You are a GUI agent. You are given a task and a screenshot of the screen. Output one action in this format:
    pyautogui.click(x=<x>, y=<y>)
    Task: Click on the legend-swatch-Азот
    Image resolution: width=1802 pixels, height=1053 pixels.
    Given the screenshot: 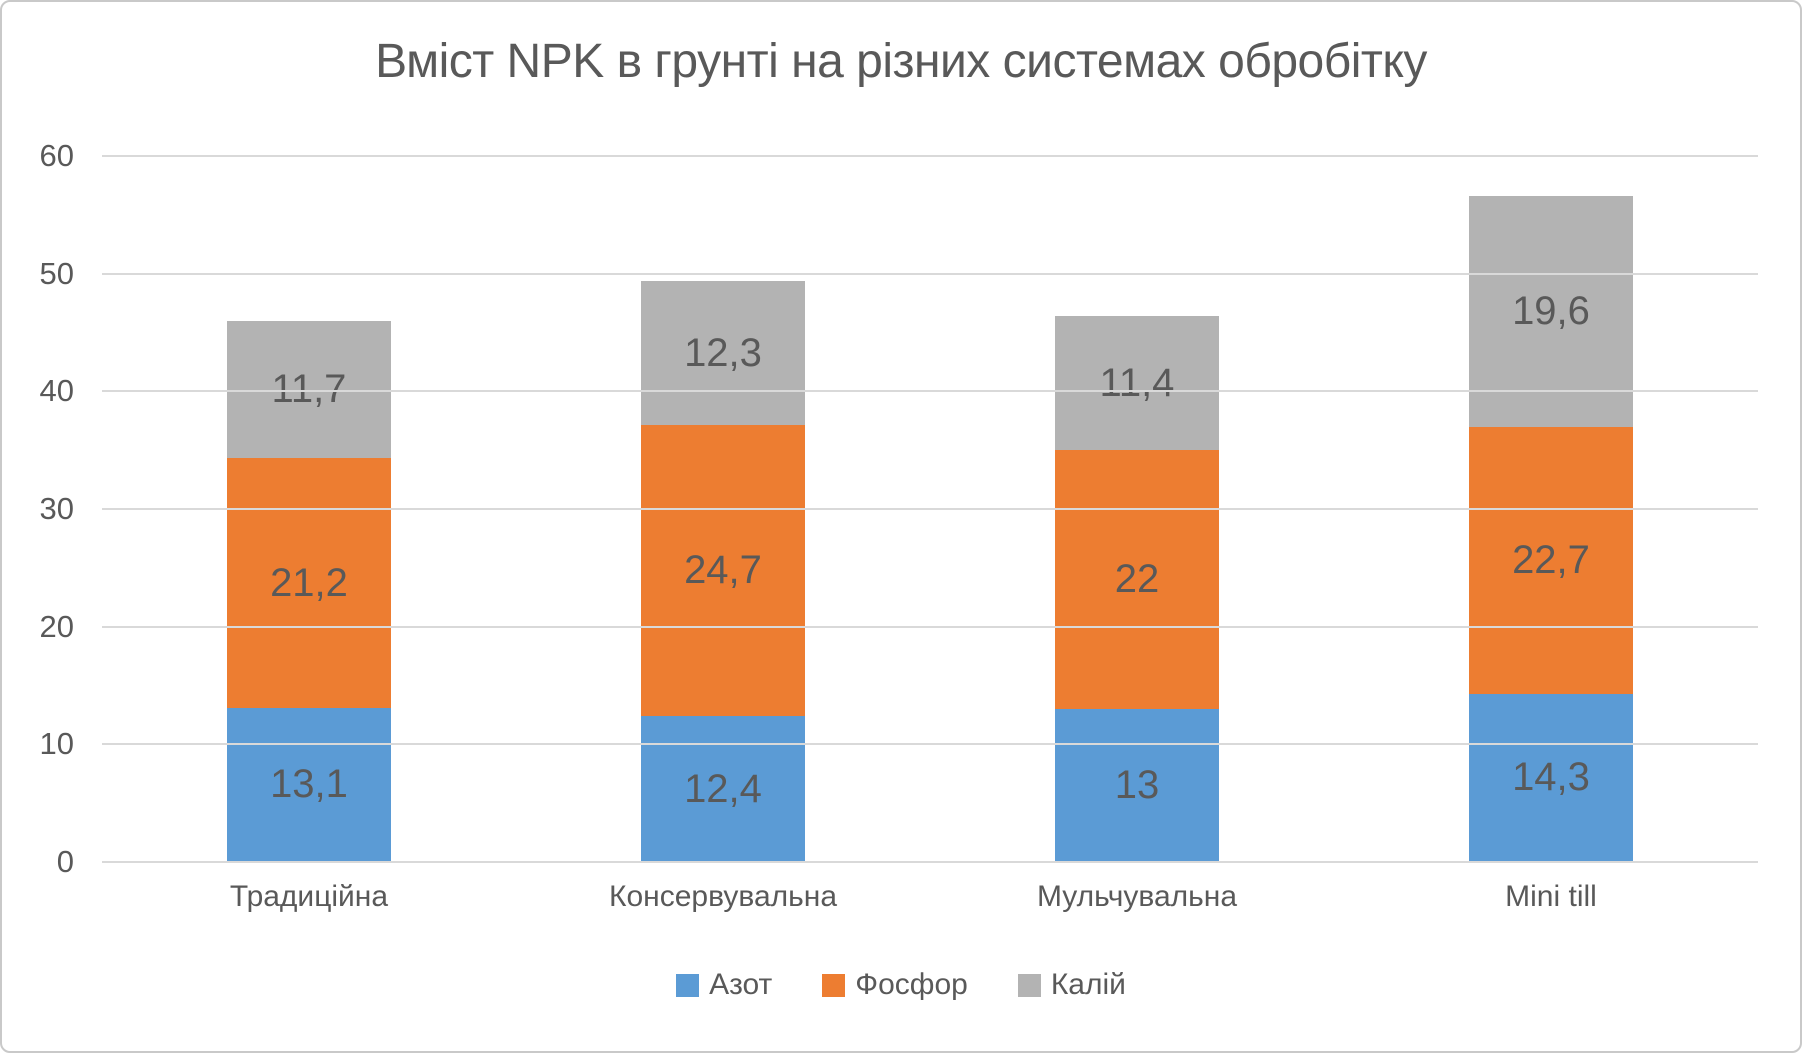 What is the action you would take?
    pyautogui.click(x=688, y=985)
    